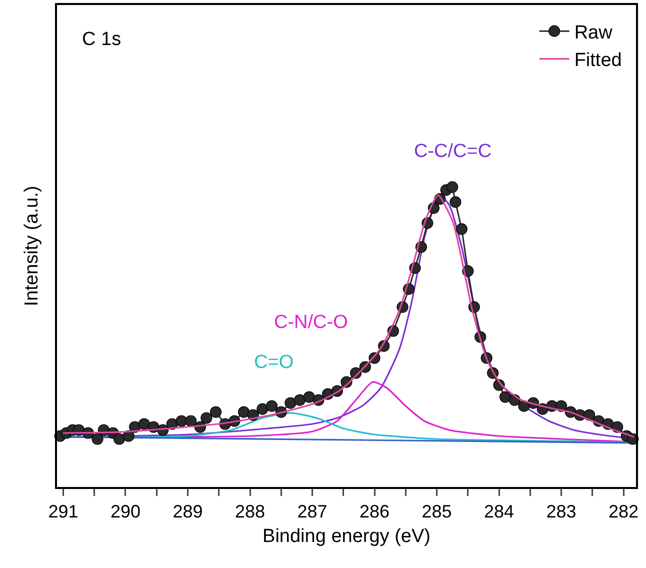  What do you see at coordinates (623, 512) in the screenshot?
I see `x-tick-label: 282` at bounding box center [623, 512].